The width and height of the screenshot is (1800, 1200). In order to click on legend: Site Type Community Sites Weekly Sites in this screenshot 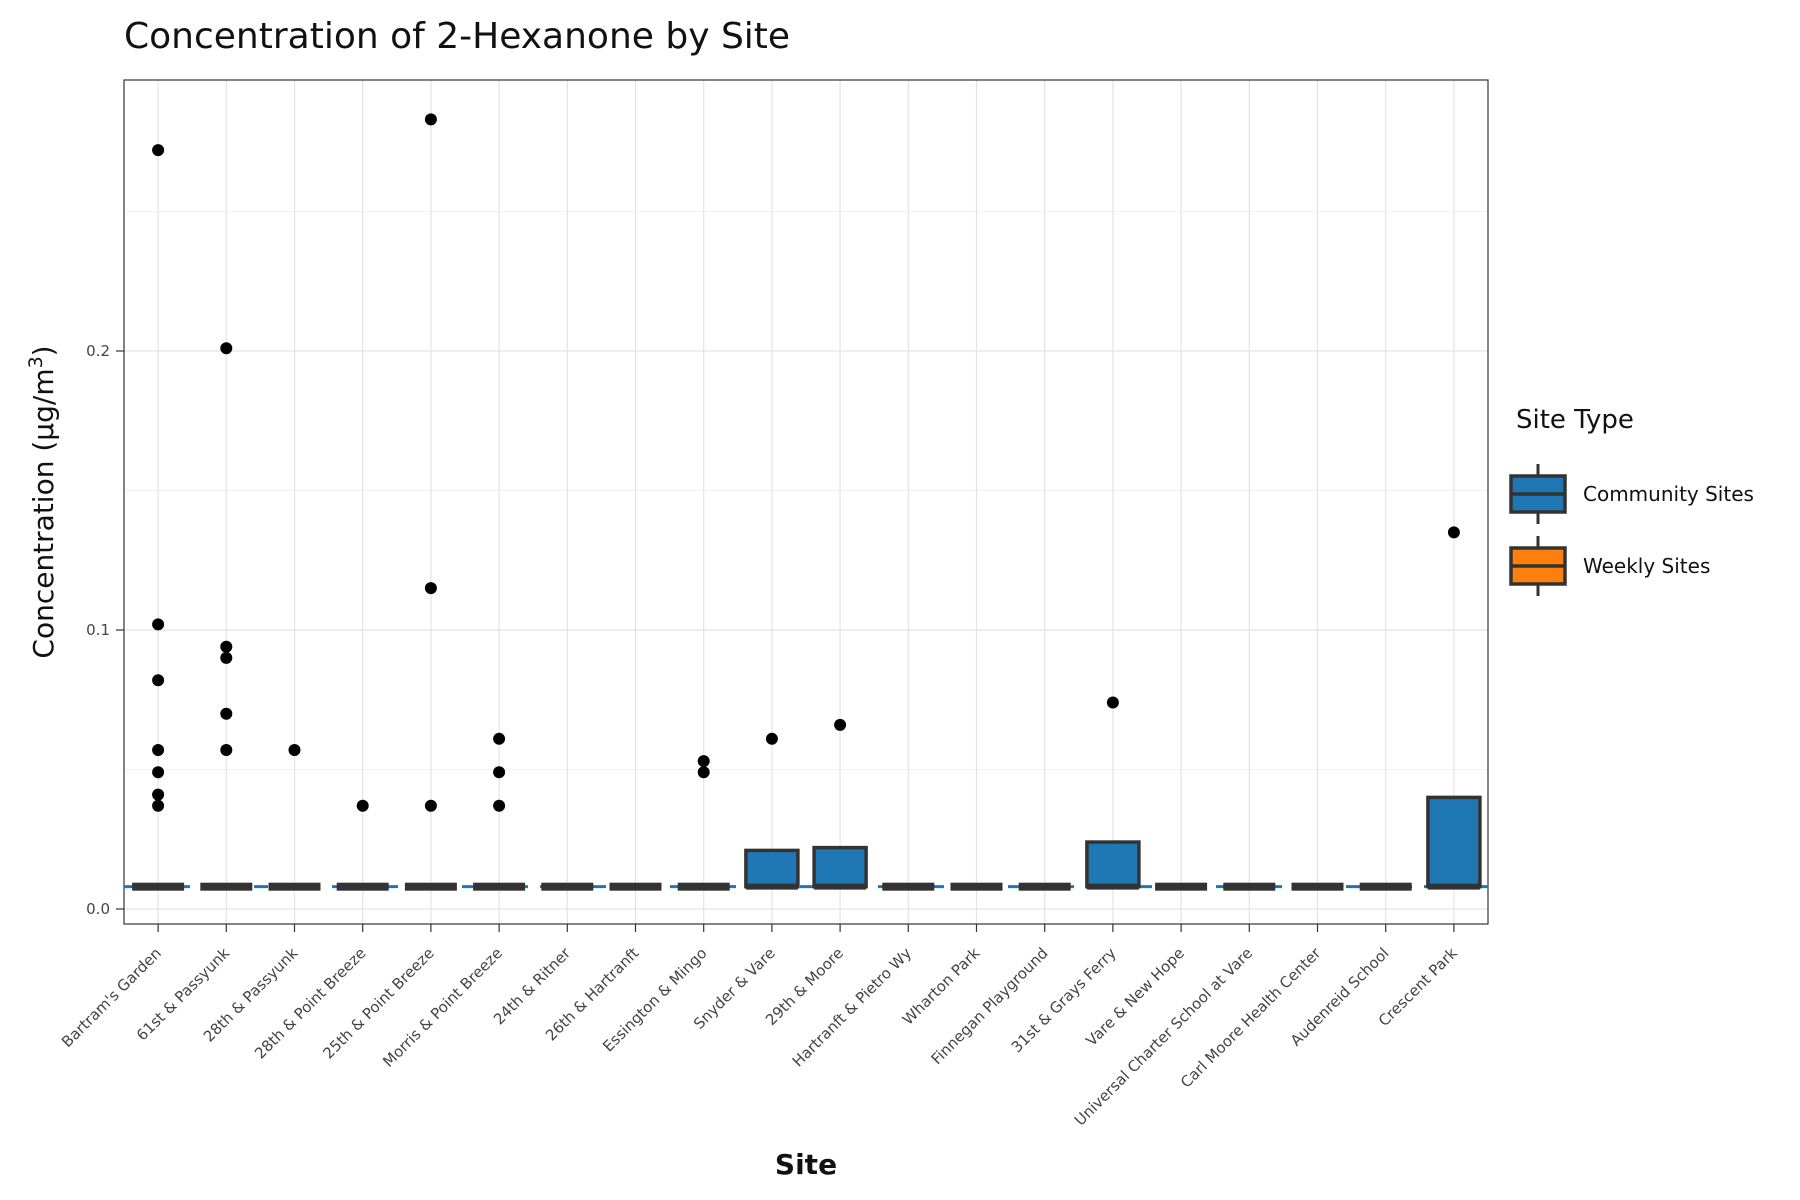, I will do `click(1631, 500)`.